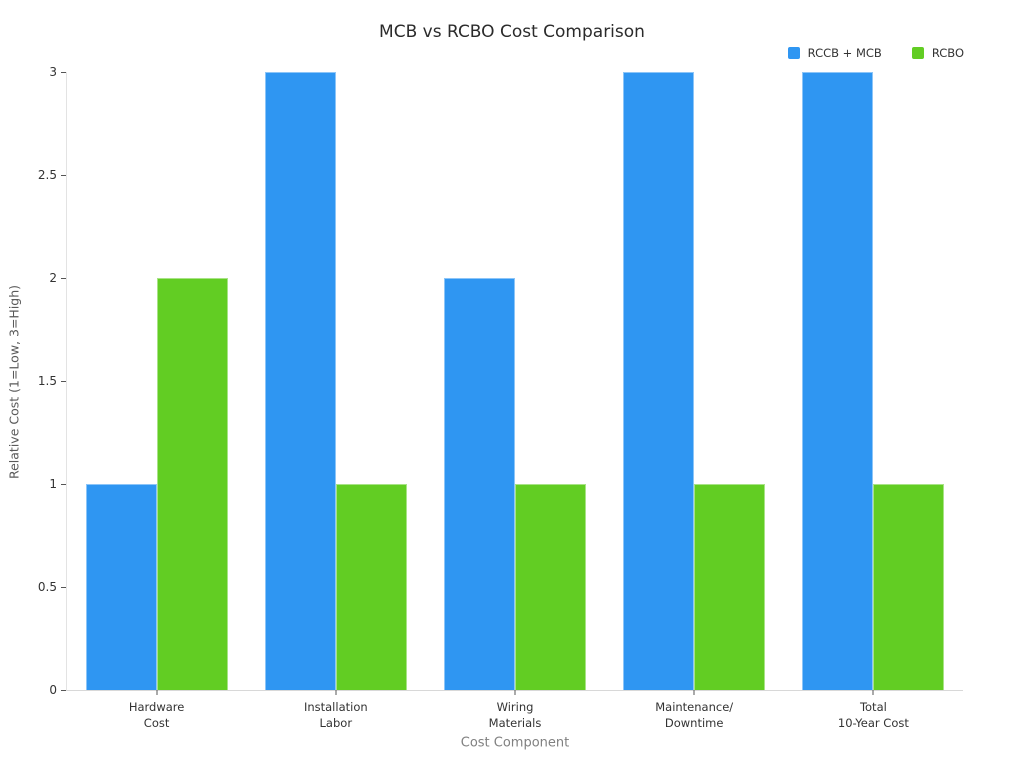  What do you see at coordinates (515, 692) in the screenshot?
I see `x-tick-mark-wiring-materials` at bounding box center [515, 692].